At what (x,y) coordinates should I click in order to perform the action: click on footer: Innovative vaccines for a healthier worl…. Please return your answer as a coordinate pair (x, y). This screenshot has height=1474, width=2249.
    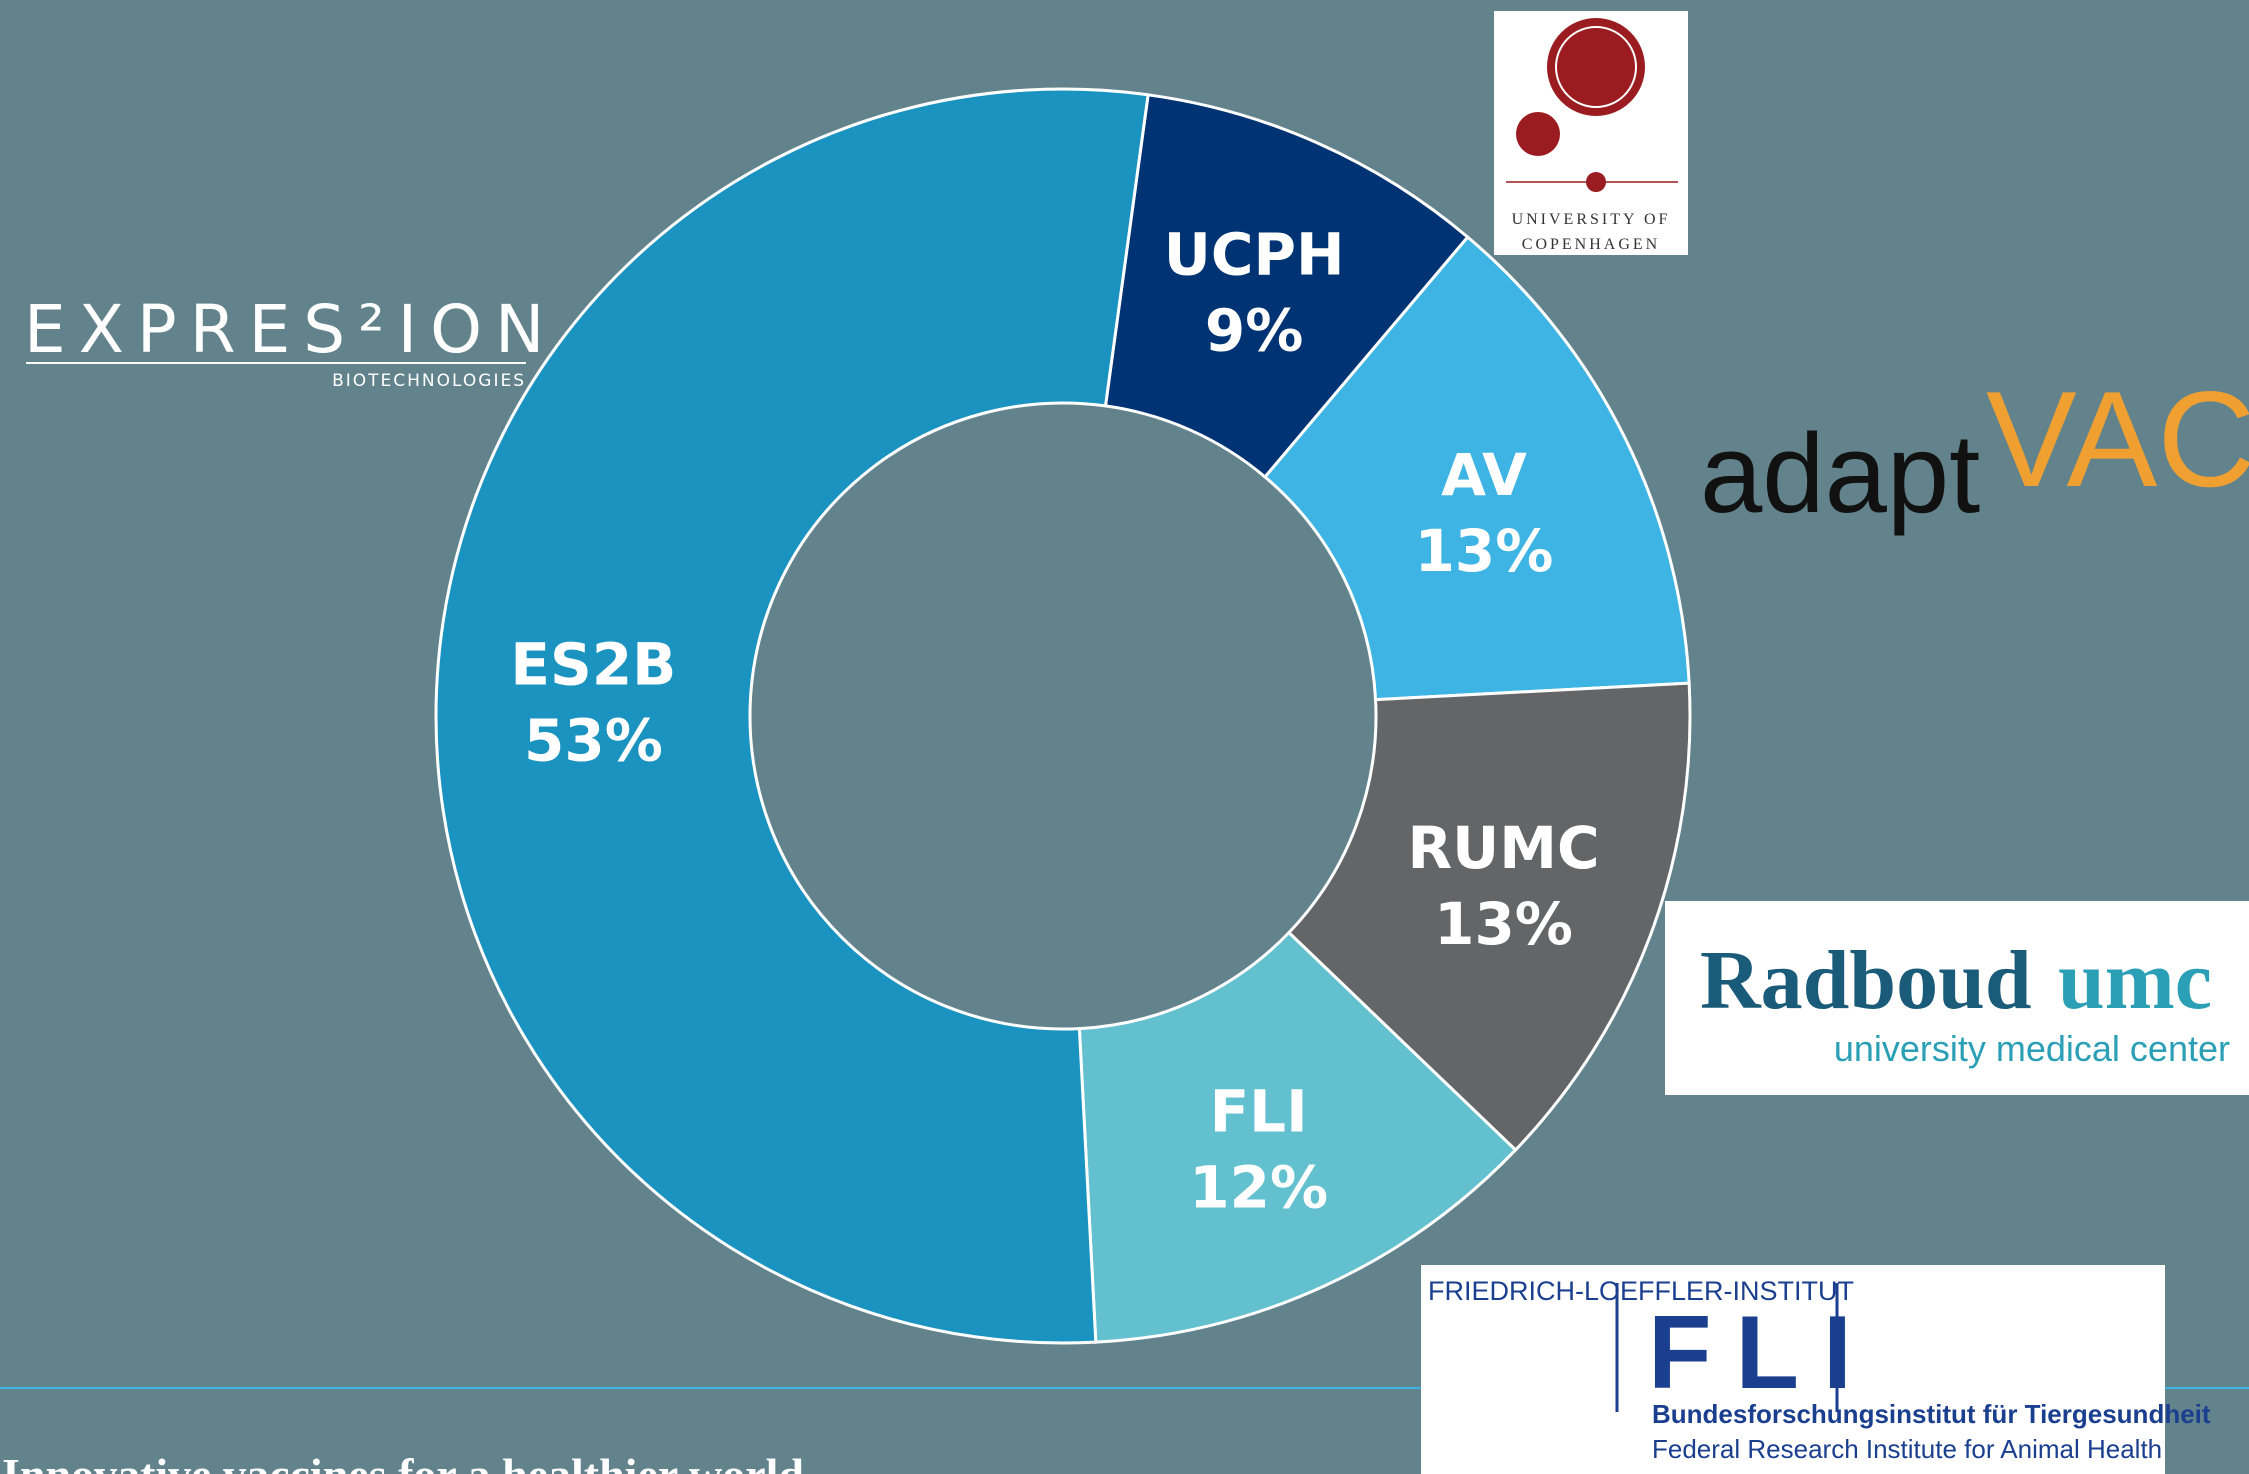
    Looking at the image, I should click on (403, 1461).